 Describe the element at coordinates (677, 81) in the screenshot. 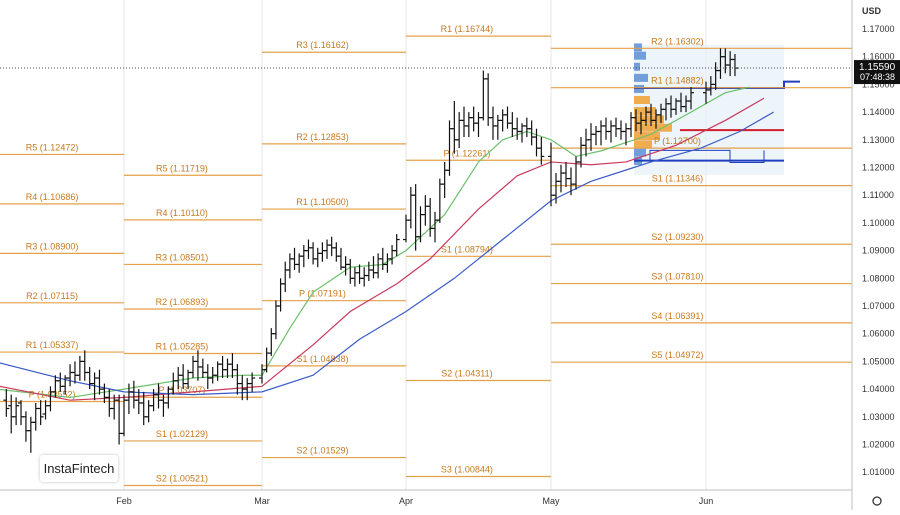

I see `pivot-label: R1 (1.14882)` at that location.